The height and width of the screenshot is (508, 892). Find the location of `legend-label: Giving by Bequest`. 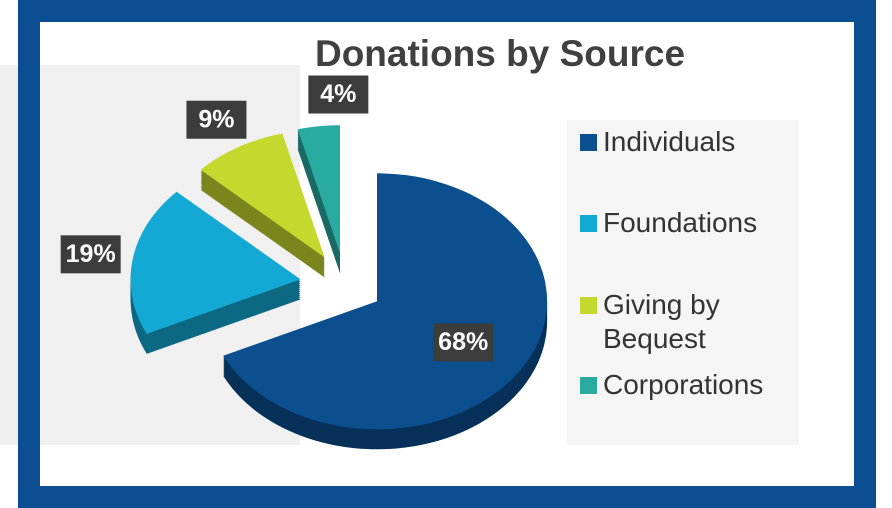

legend-label: Giving by Bequest is located at coordinates (661, 321).